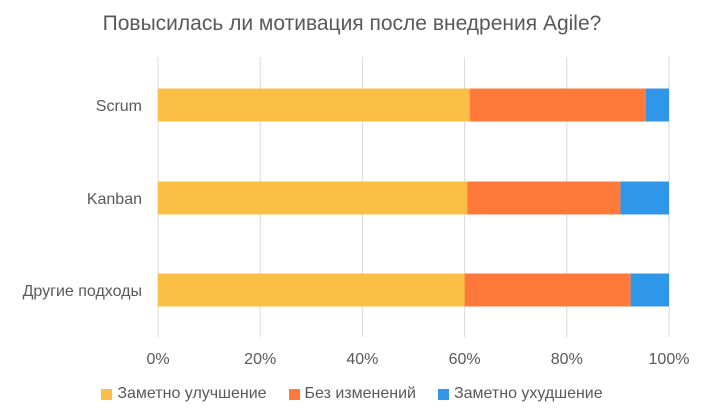  What do you see at coordinates (114, 199) in the screenshot?
I see `category-label: Kanban` at bounding box center [114, 199].